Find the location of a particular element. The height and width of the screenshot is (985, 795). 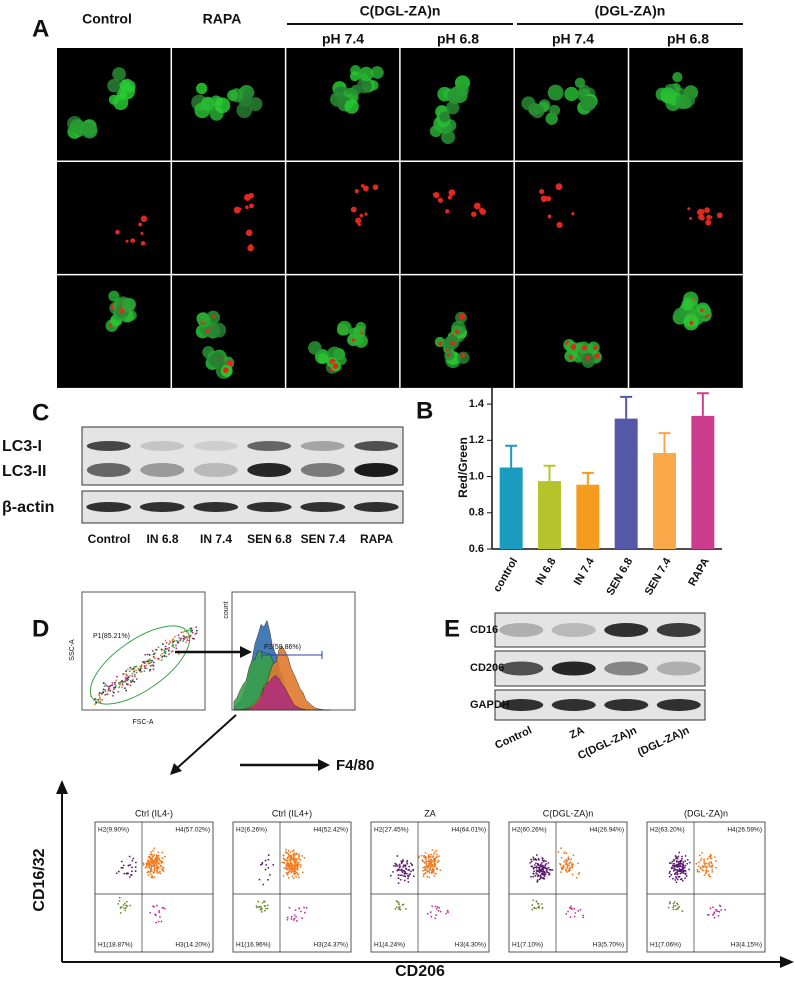

quadrant-label: H3(4.30%) is located at coordinates (470, 945).